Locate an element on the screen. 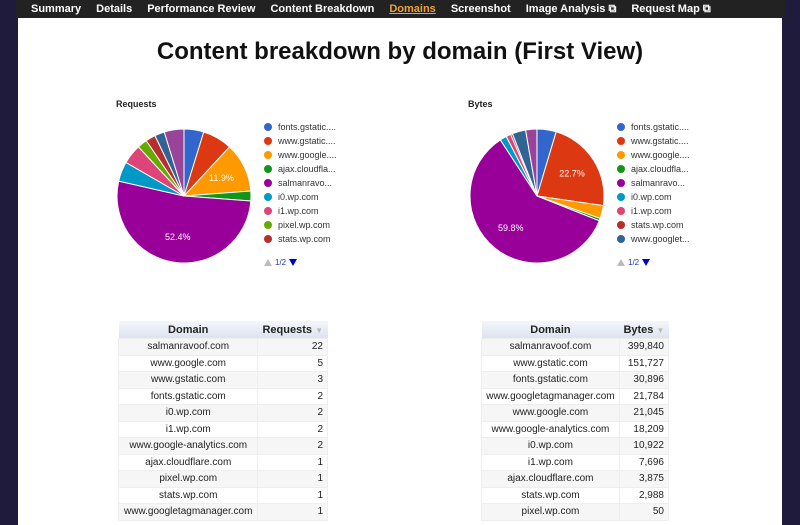 This screenshot has width=800, height=525. table-row: fonts.gstatic.com 30,896 is located at coordinates (575, 380).